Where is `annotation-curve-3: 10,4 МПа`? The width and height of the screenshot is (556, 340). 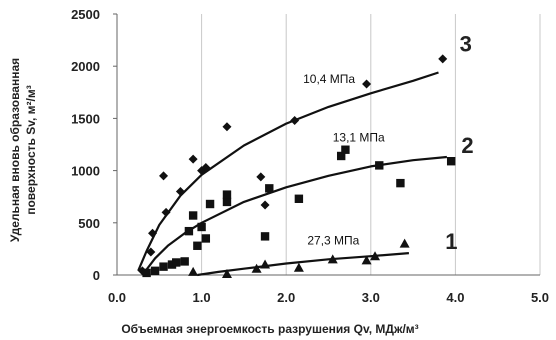 annotation-curve-3: 10,4 МПа is located at coordinates (329, 79).